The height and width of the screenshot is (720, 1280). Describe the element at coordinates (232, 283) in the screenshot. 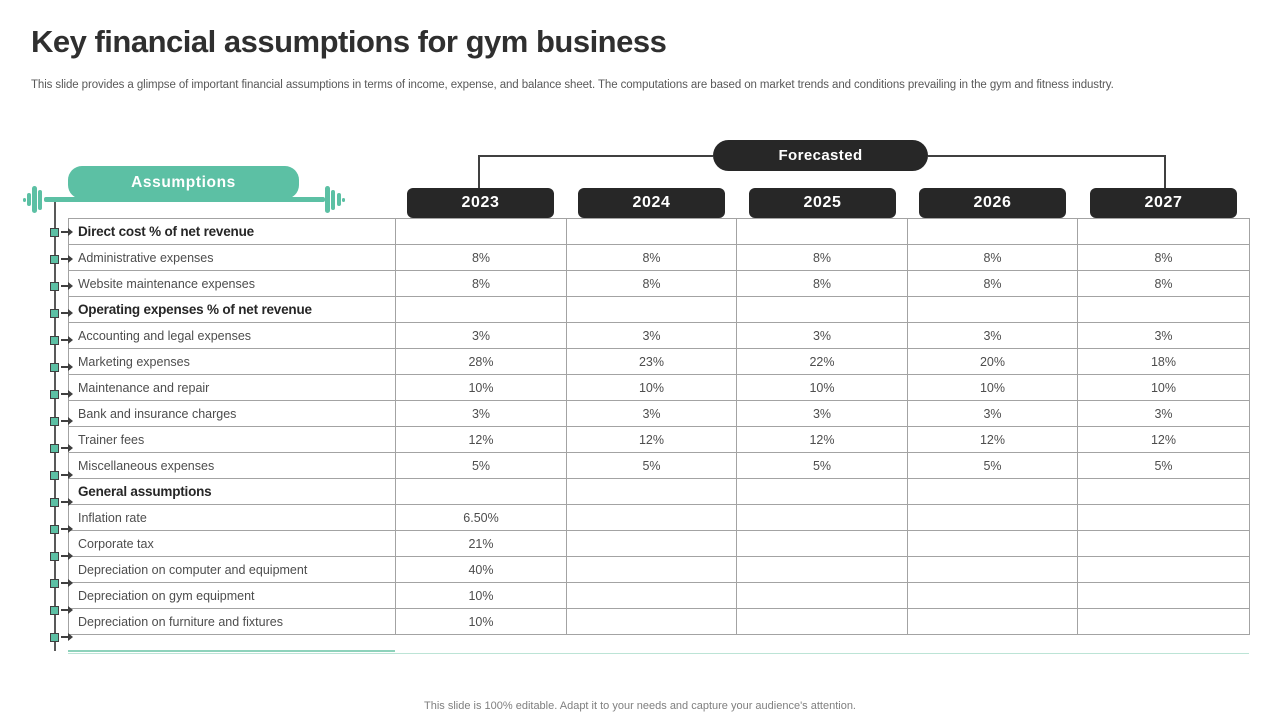

I see `row-label: Website maintenance expenses` at that location.